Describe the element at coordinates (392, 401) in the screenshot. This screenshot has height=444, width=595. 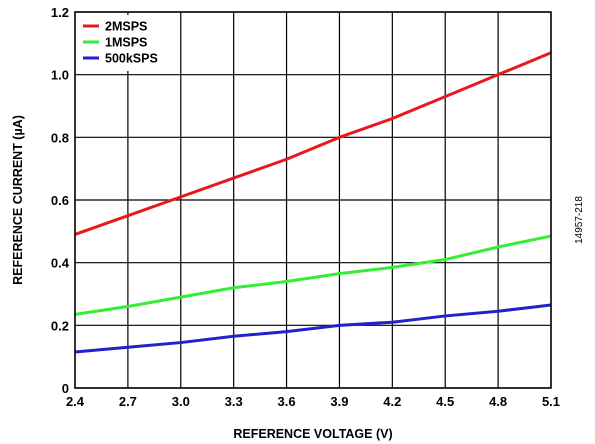
I see `x-tick-label: 4.2` at that location.